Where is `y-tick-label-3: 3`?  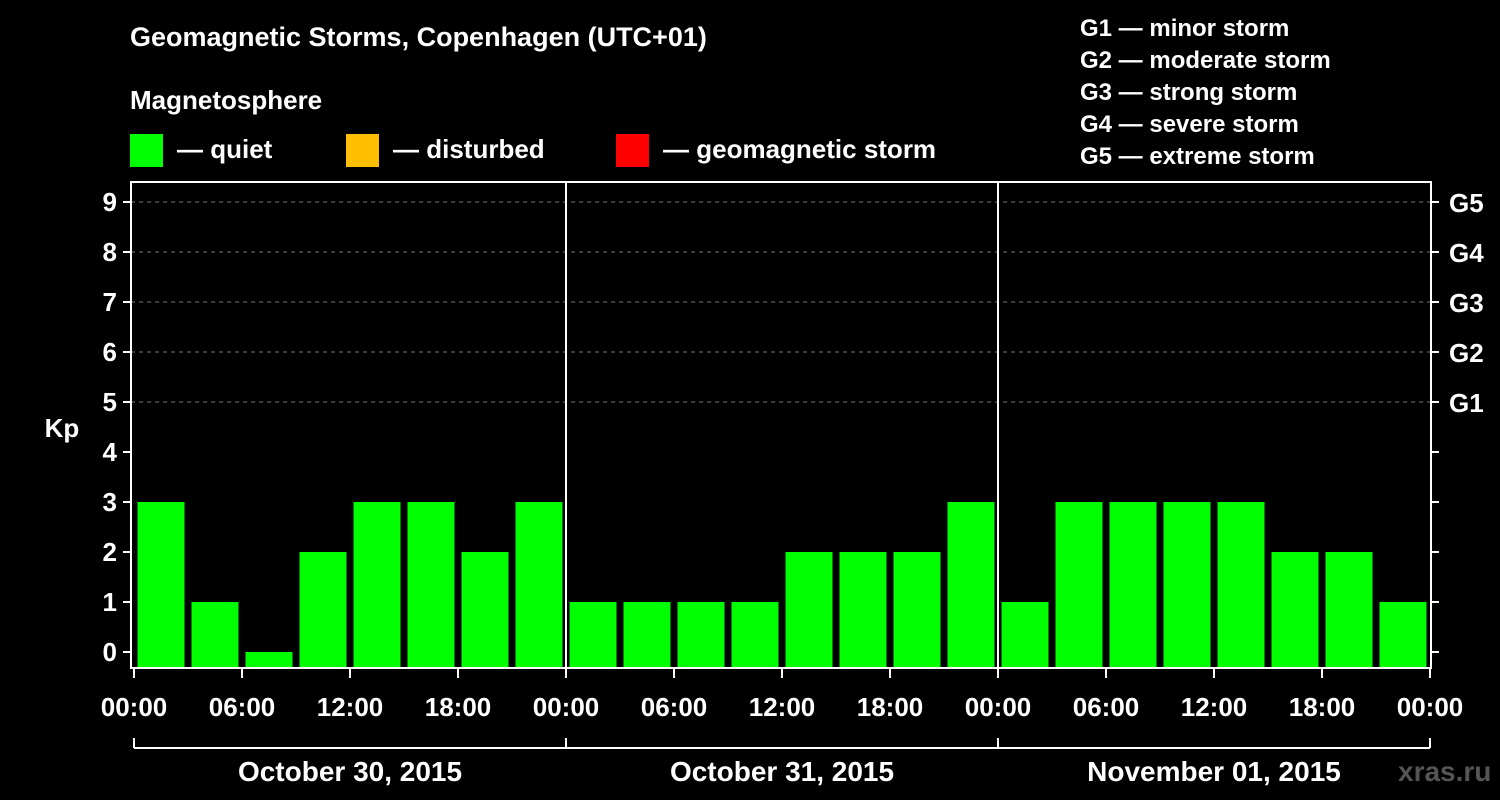
y-tick-label-3: 3 is located at coordinates (110, 502).